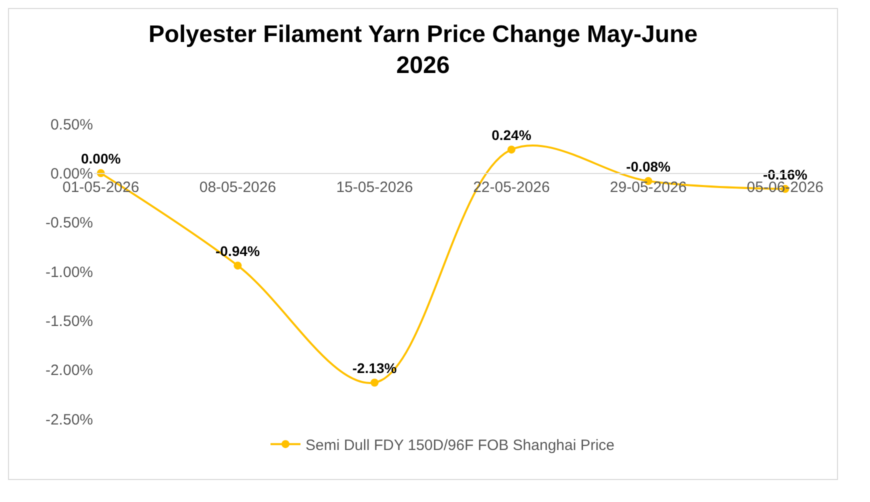 The height and width of the screenshot is (502, 870). What do you see at coordinates (423, 50) in the screenshot?
I see `chart-title: Polyester Filament Yarn Price Change May-June 2026` at bounding box center [423, 50].